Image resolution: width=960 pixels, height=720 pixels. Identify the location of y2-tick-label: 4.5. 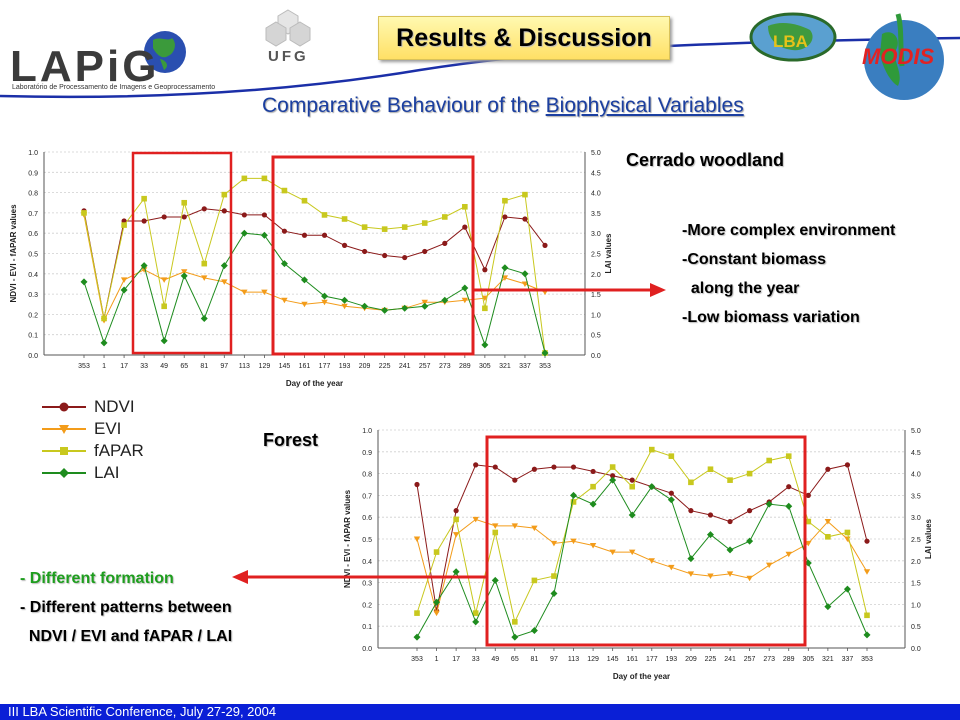
(916, 453).